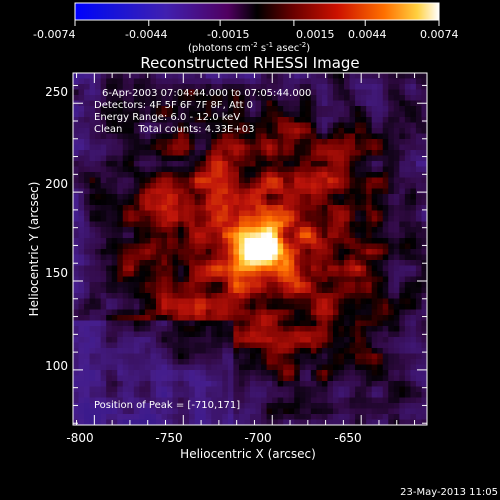 The height and width of the screenshot is (500, 500). Describe the element at coordinates (439, 34) in the screenshot. I see `colorbar-tick-label: 0.0074` at that location.